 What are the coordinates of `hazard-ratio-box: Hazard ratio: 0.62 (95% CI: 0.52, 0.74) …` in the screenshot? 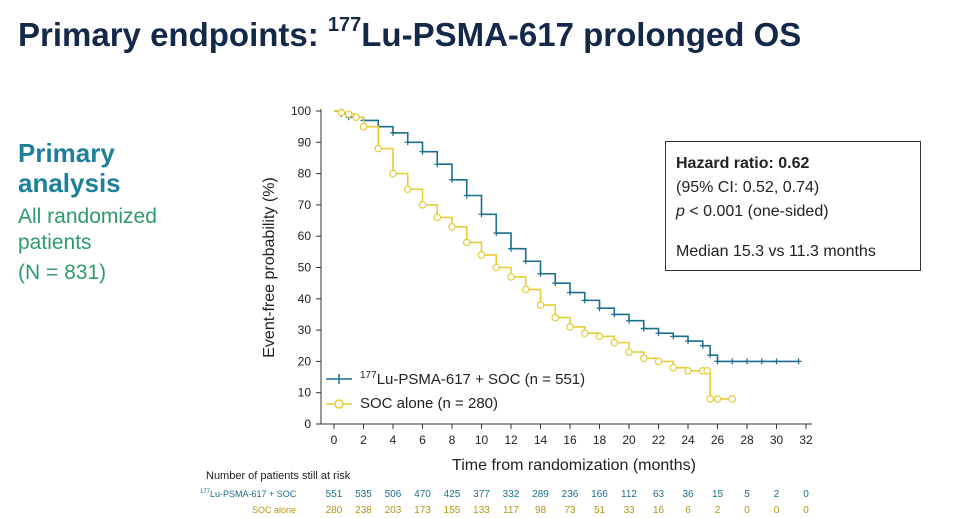 It's located at (793, 206).